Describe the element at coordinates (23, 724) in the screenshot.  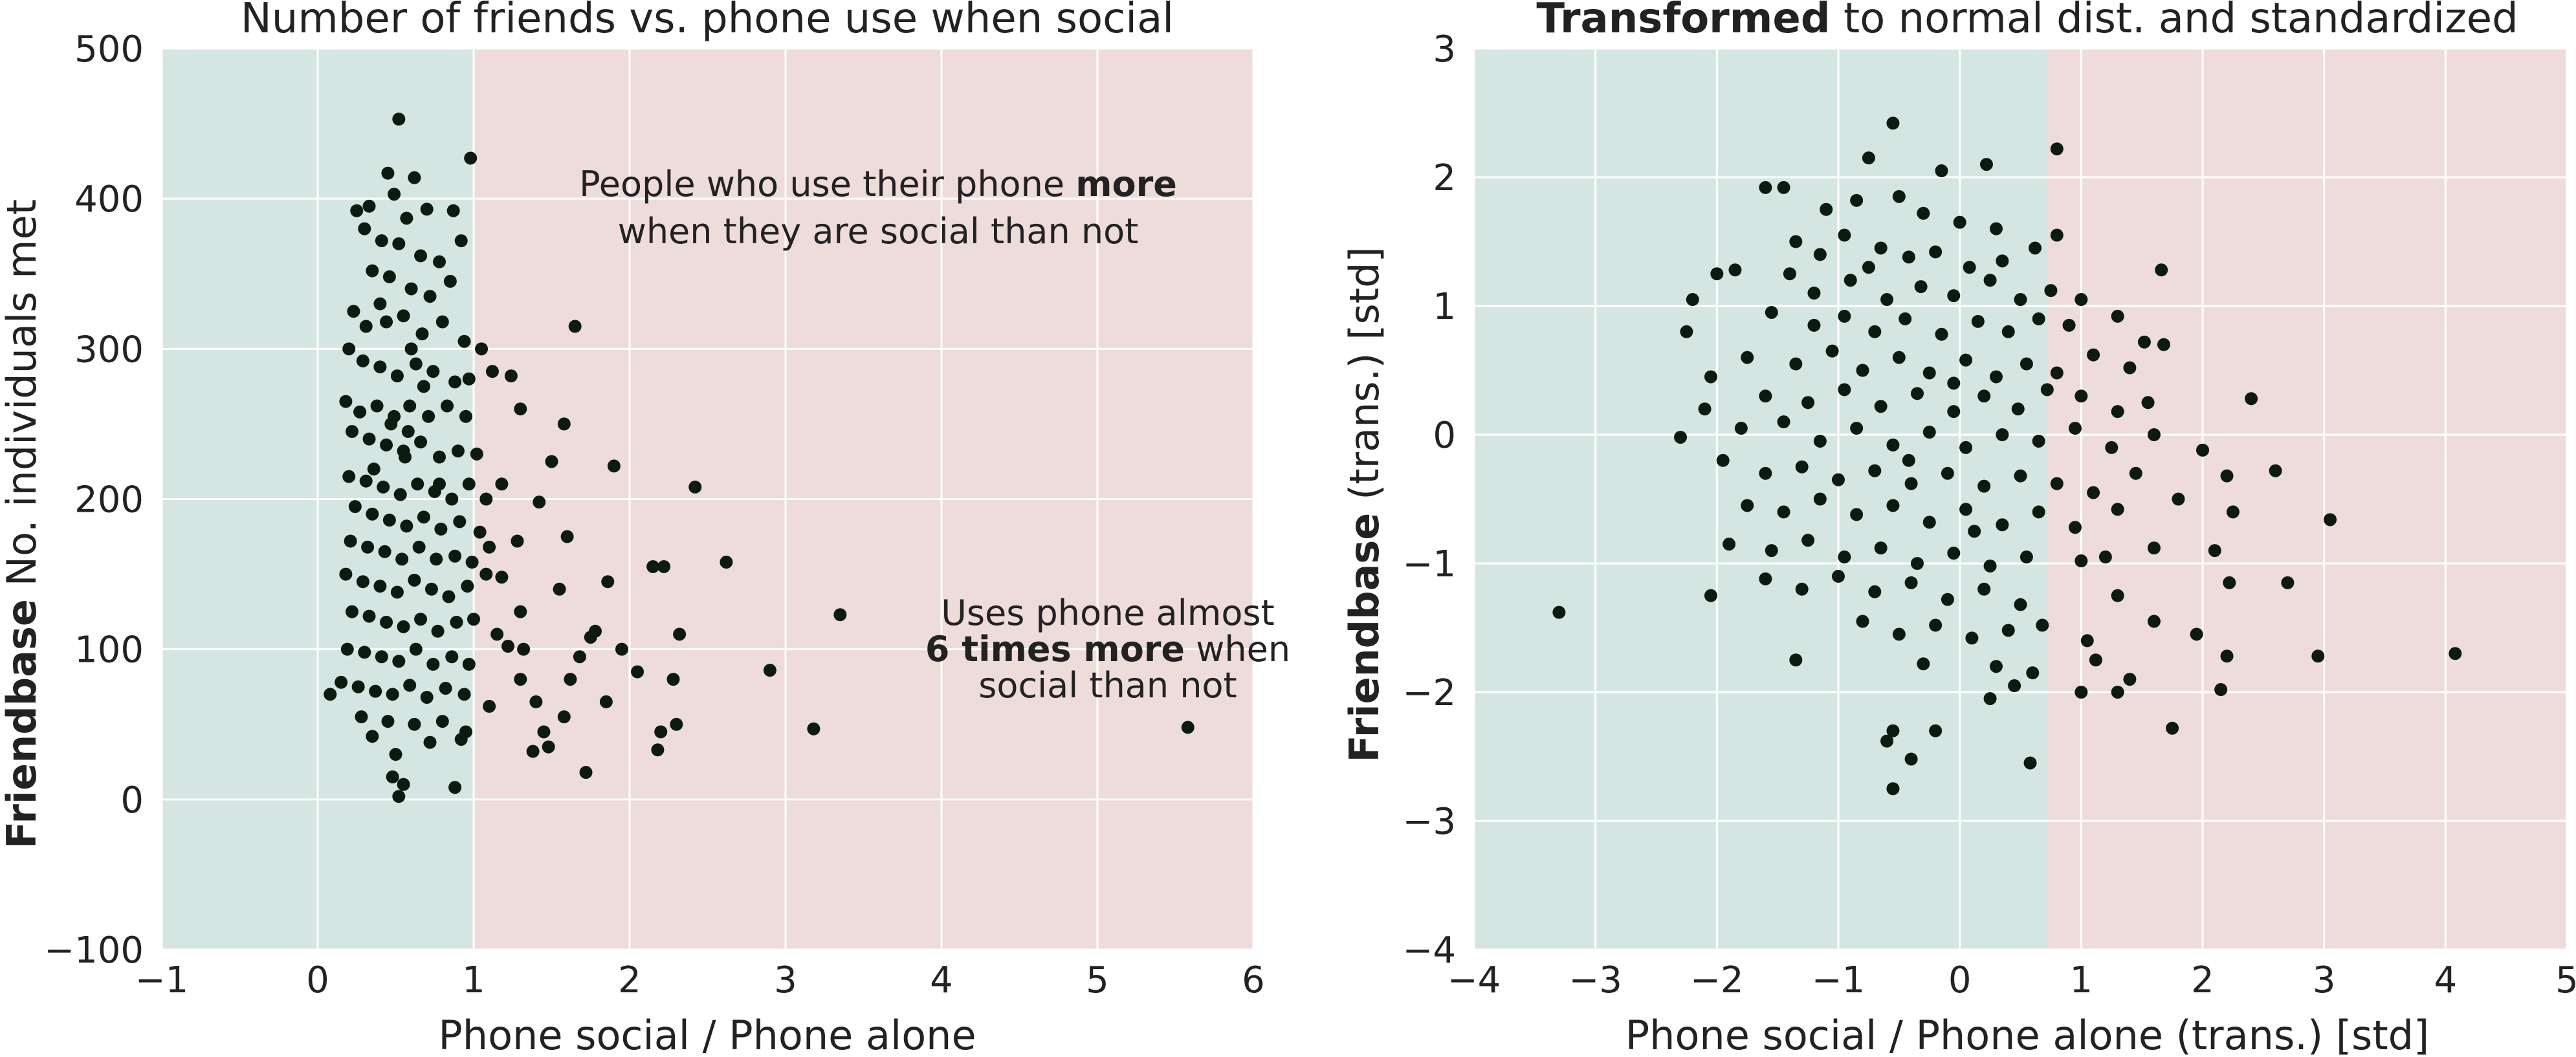
I see `chart-left-y-axis-label-bold: Friendbase` at that location.